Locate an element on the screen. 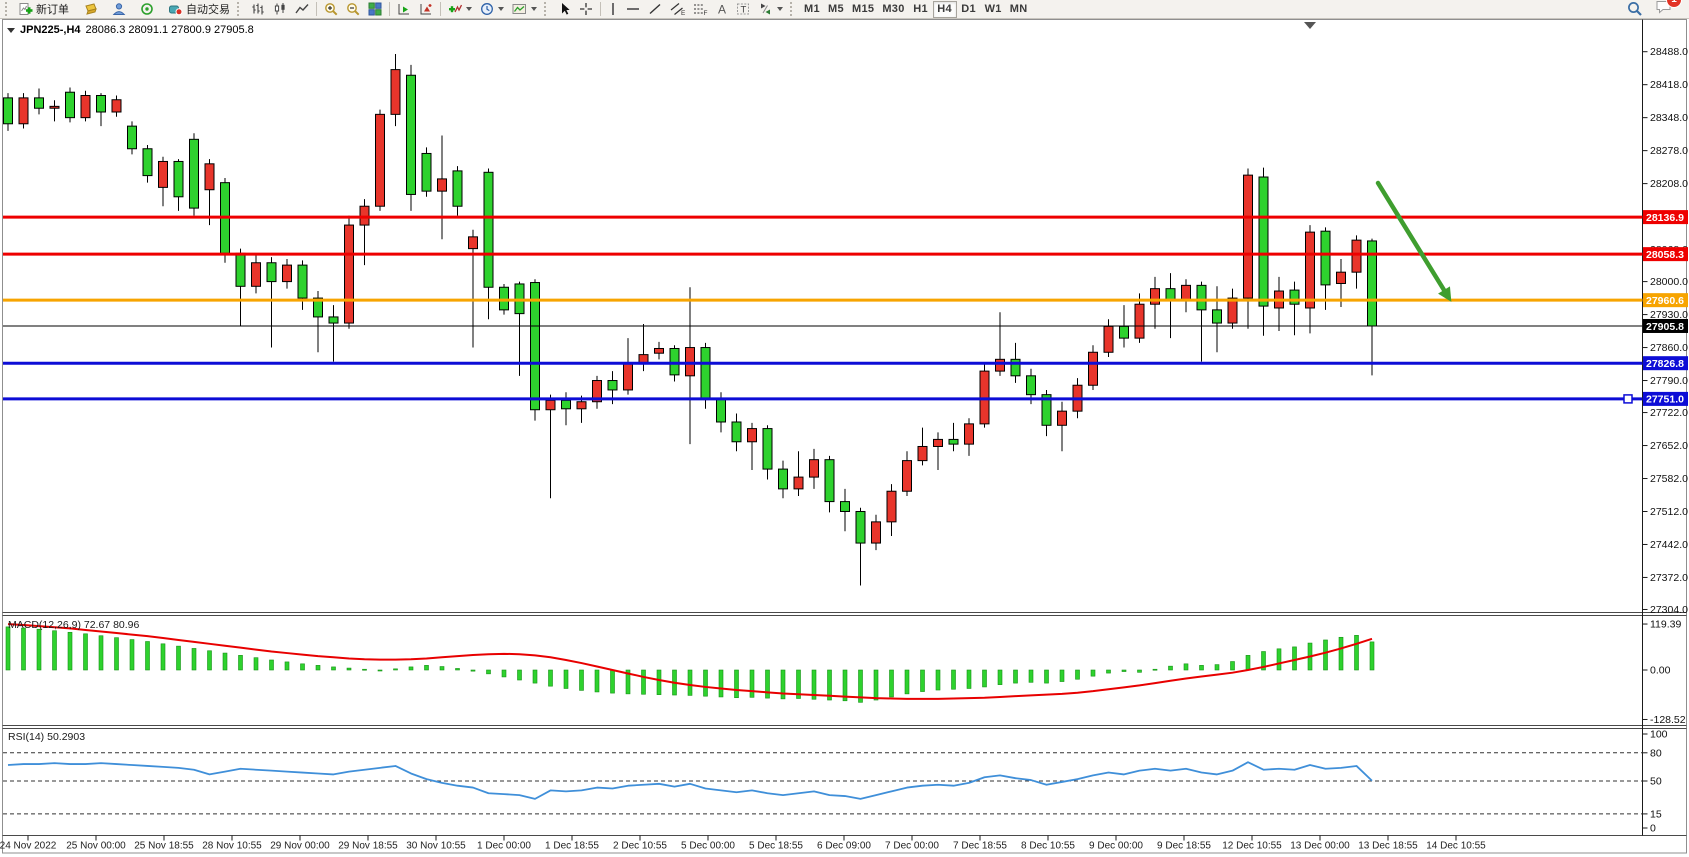  svg-text: 28058.3 is located at coordinates (1665, 255).